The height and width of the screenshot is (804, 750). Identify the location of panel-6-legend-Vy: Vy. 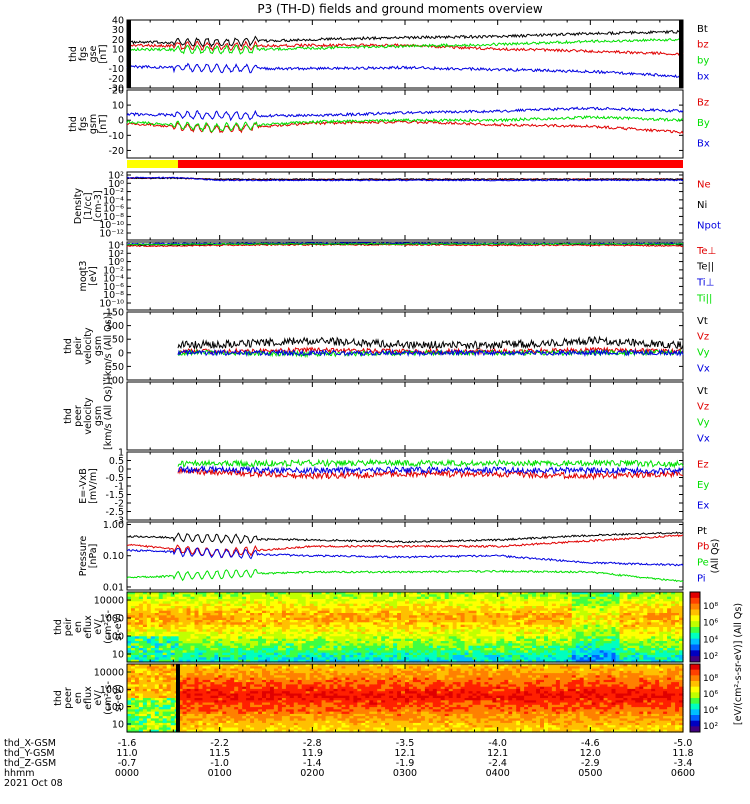
(703, 352).